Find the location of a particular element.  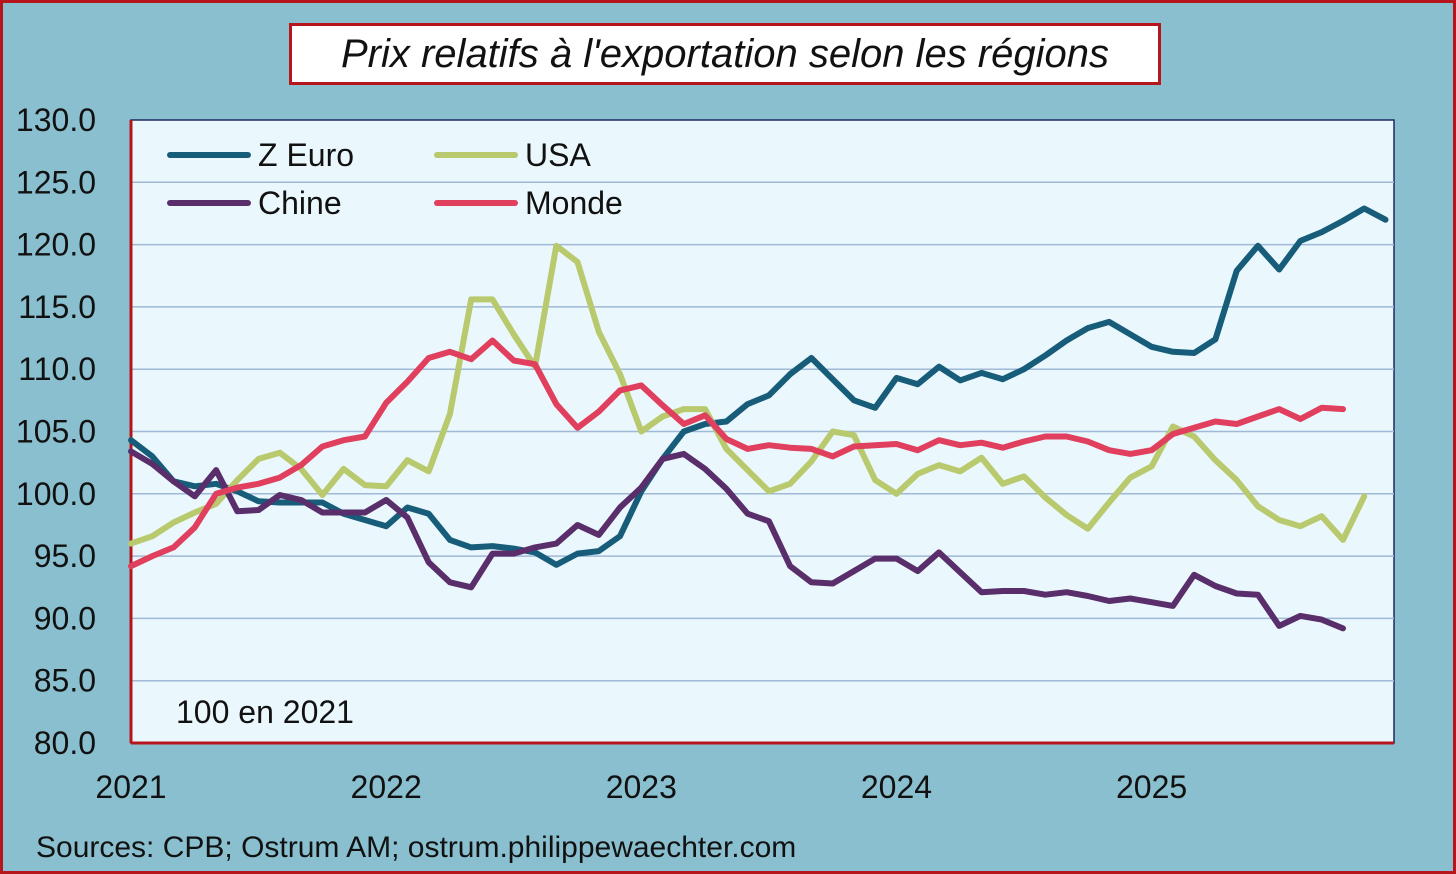

legend-label: Monde is located at coordinates (574, 203).